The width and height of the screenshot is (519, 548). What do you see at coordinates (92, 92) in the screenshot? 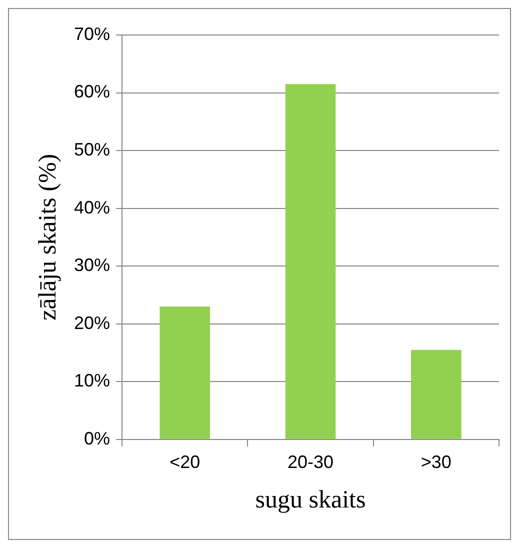
I see `y-tick-label: 60%` at bounding box center [92, 92].